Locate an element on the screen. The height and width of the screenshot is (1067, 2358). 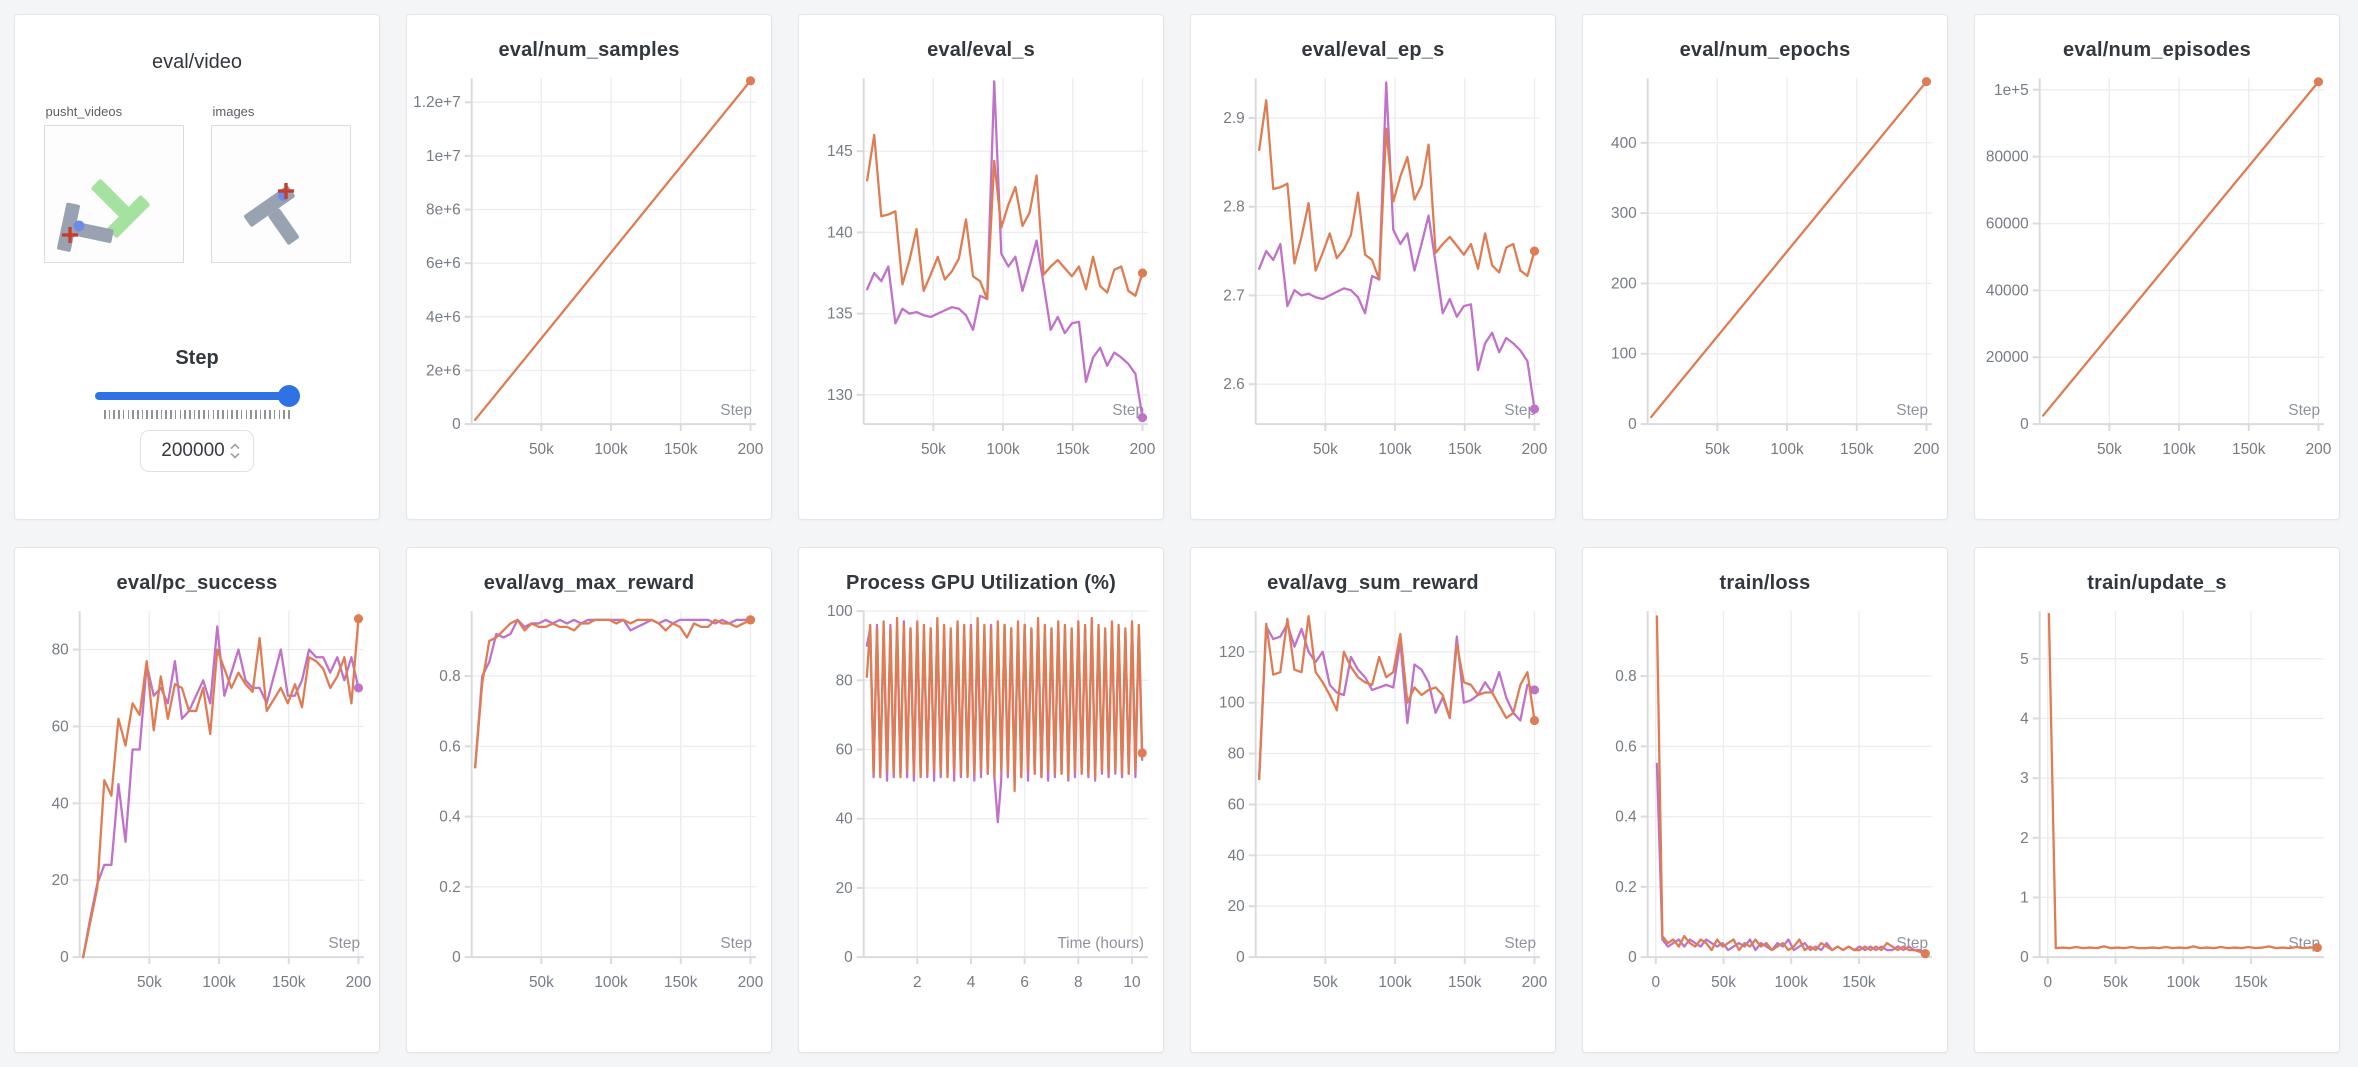
goal-cross-icon is located at coordinates (69, 235).